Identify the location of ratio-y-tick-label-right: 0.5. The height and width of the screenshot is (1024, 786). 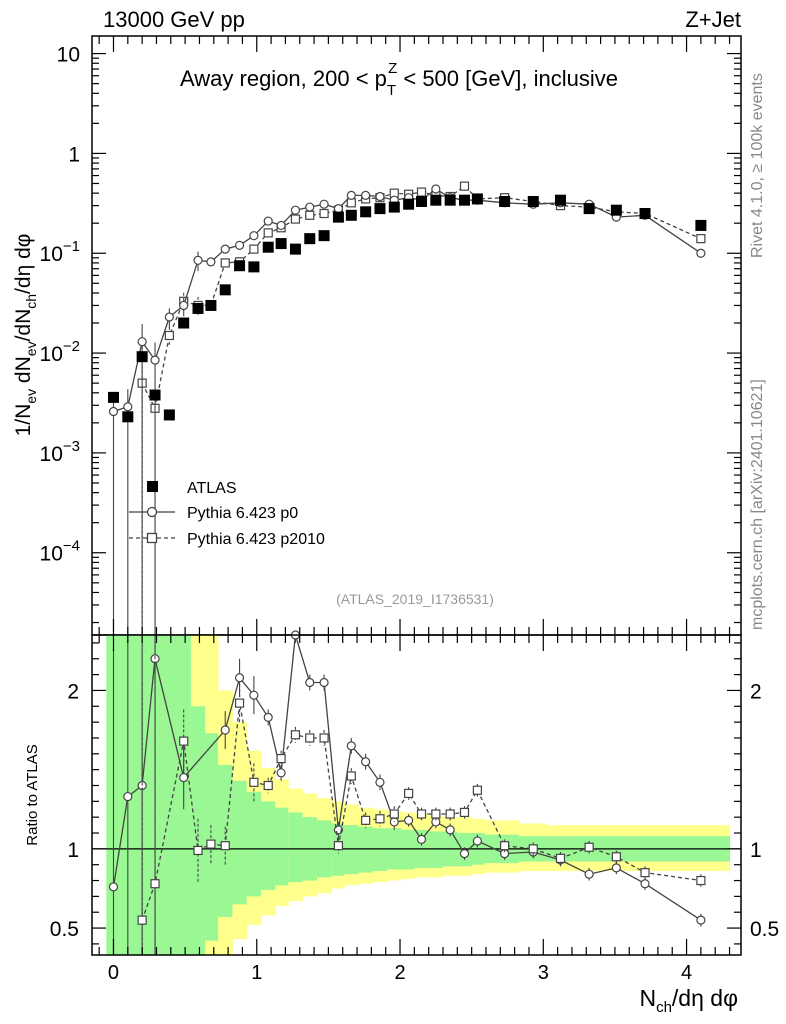
(764, 929).